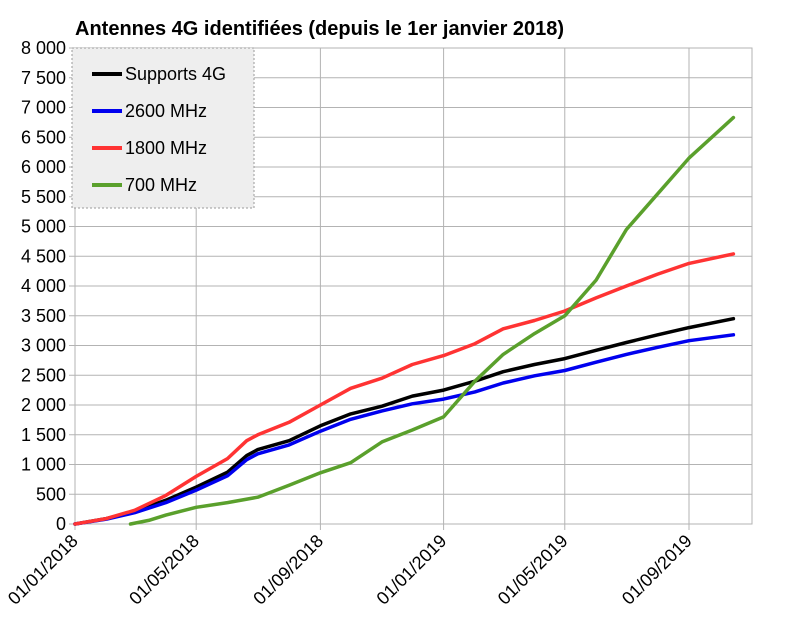 The image size is (793, 628). I want to click on y-tick-label: 2 000, so click(43, 405).